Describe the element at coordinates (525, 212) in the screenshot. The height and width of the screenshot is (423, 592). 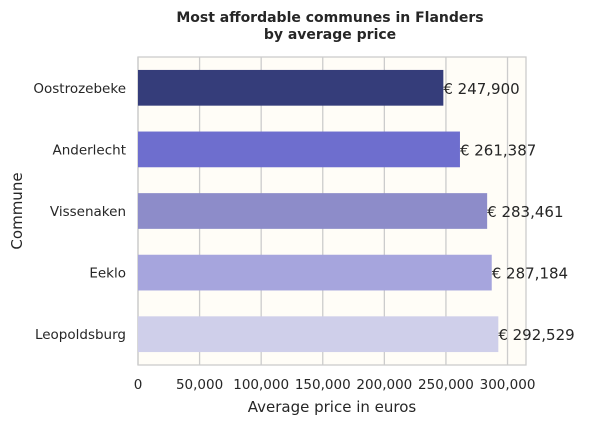
I see `data-label: € 283,461` at that location.